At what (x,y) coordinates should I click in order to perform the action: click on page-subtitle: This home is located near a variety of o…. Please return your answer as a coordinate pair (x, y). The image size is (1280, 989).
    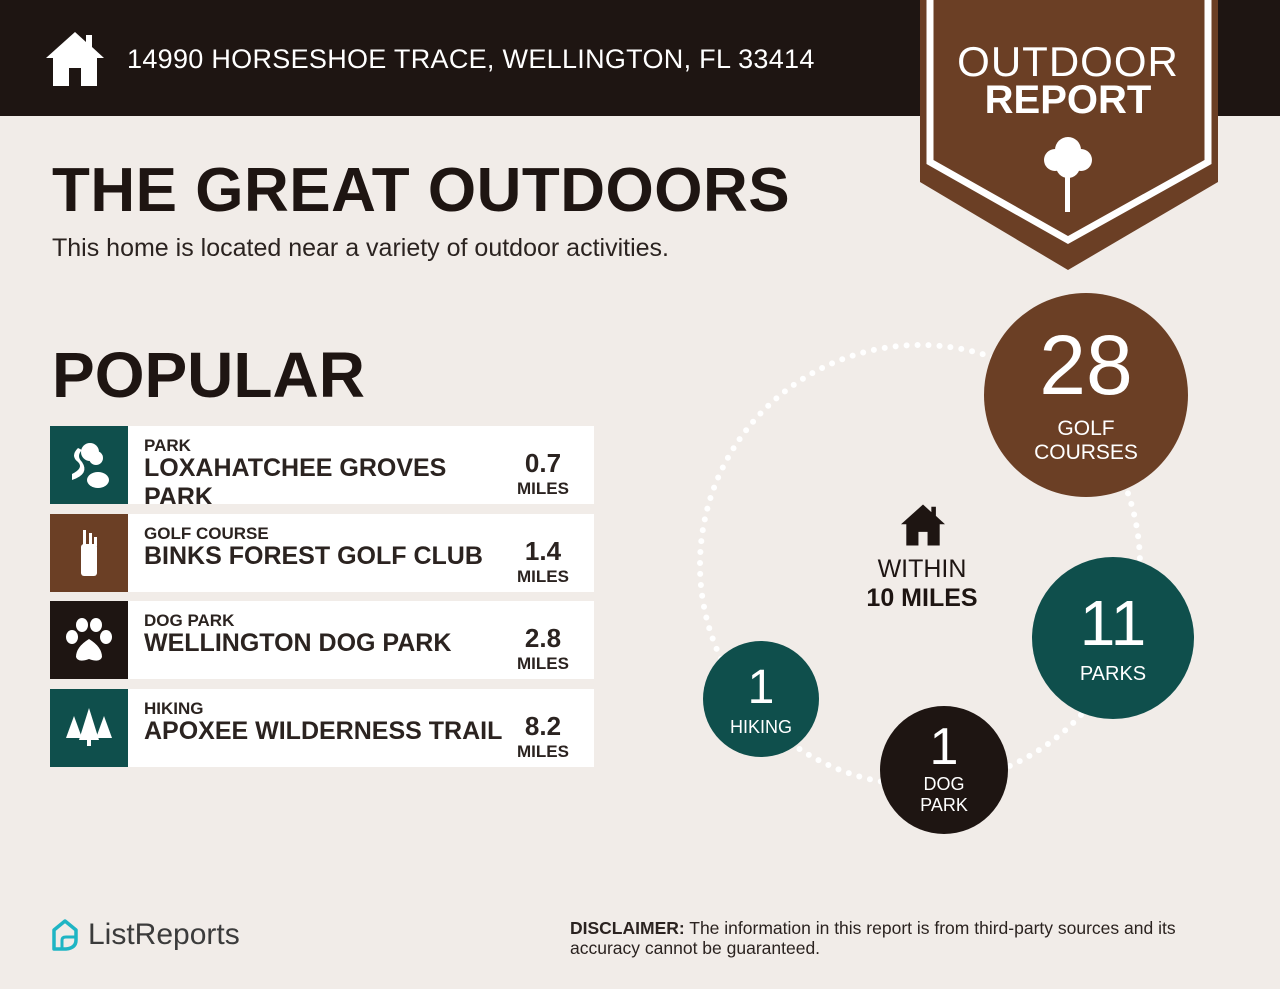
    Looking at the image, I should click on (360, 248).